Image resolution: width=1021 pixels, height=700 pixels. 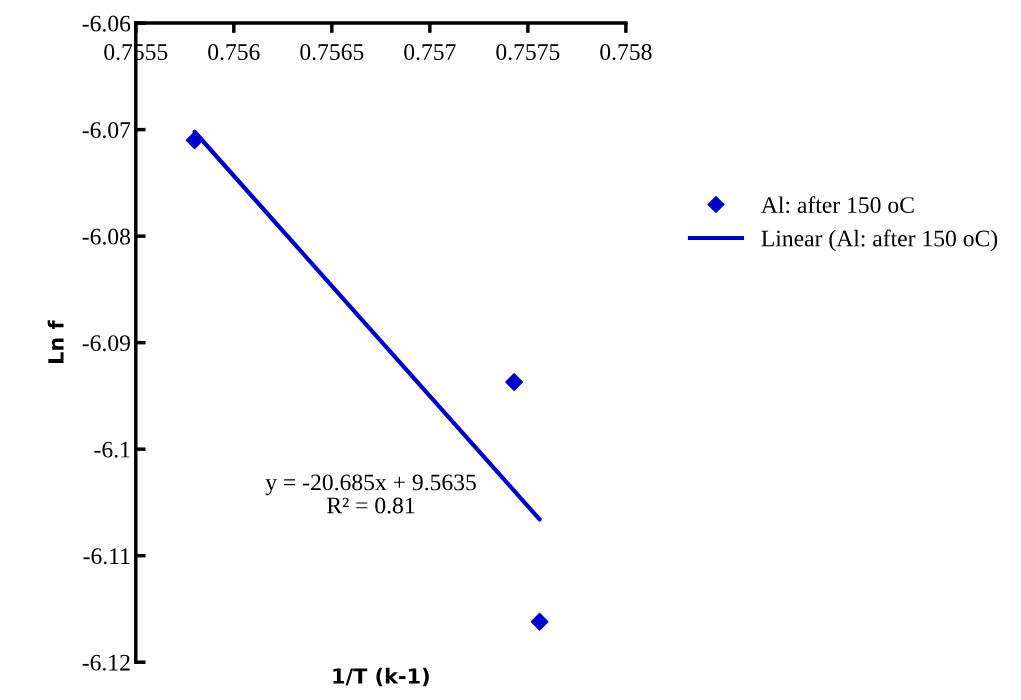 What do you see at coordinates (106, 130) in the screenshot?
I see `y-tick-label: -6.07` at bounding box center [106, 130].